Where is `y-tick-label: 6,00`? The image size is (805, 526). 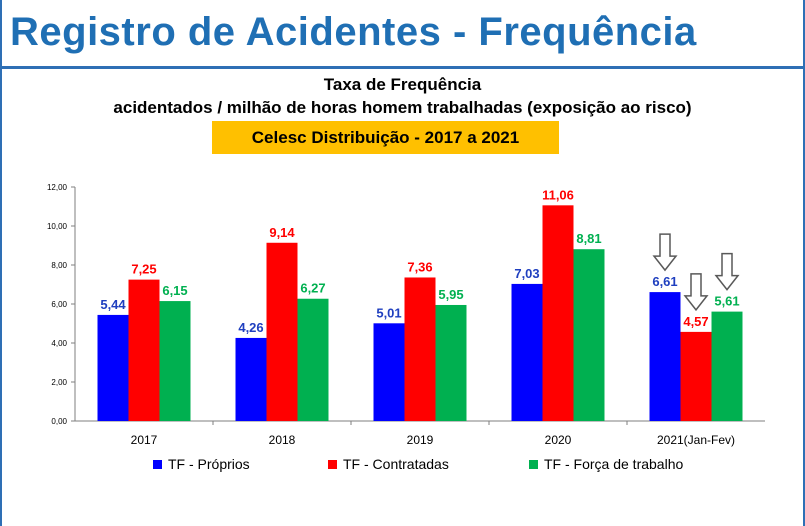
y-tick-label: 6,00 is located at coordinates (59, 304).